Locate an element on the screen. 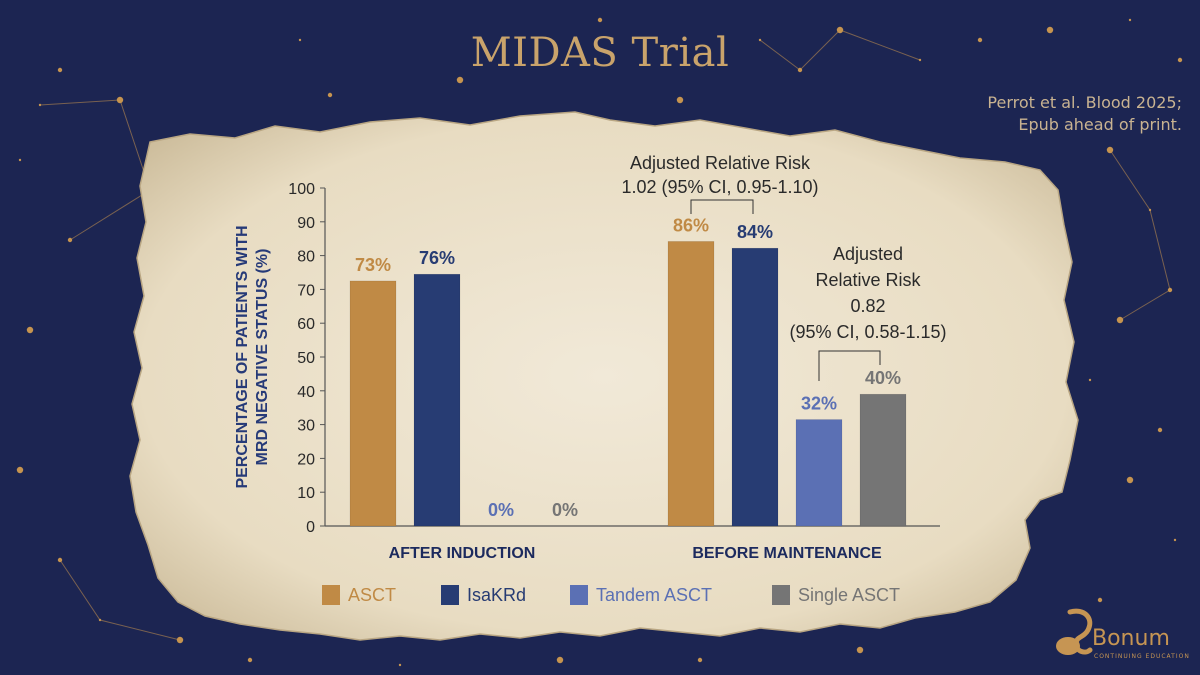 The image size is (1200, 675). legend-label: IsaKRd is located at coordinates (496, 595).